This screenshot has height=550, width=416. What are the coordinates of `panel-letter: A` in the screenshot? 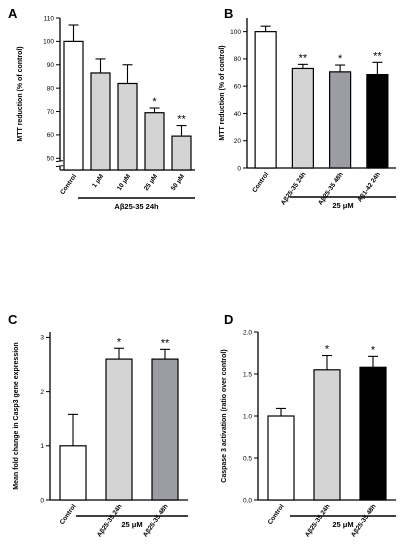 It's located at (13, 13).